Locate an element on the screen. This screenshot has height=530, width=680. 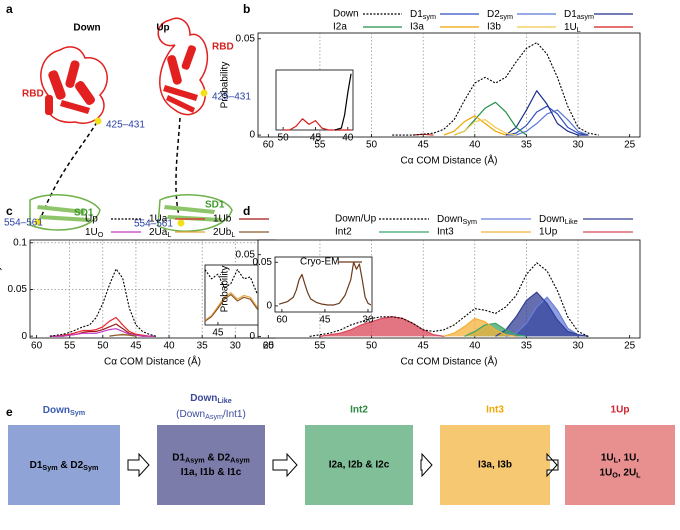
state-members: D1Sym & D2Sym is located at coordinates (64, 466).